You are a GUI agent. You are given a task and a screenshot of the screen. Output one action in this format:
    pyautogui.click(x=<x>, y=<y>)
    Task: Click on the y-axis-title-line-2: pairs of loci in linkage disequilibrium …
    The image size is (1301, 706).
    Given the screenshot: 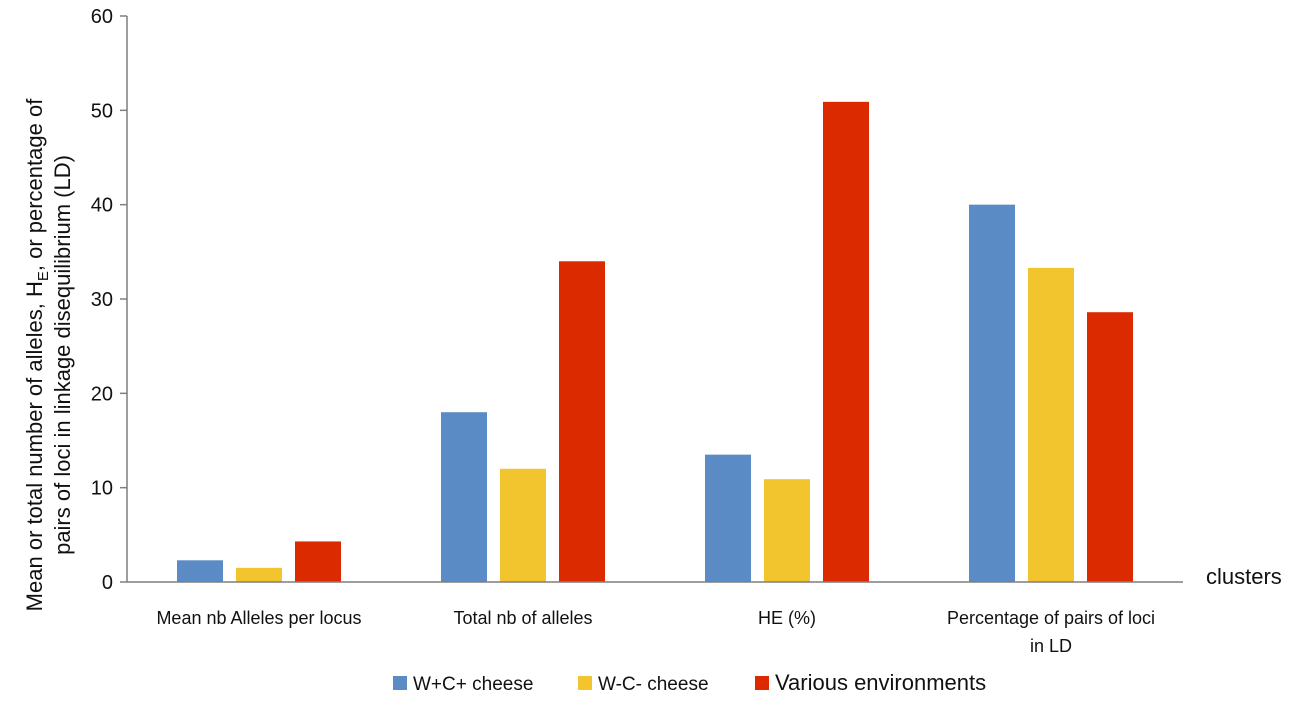 What is the action you would take?
    pyautogui.click(x=62, y=355)
    